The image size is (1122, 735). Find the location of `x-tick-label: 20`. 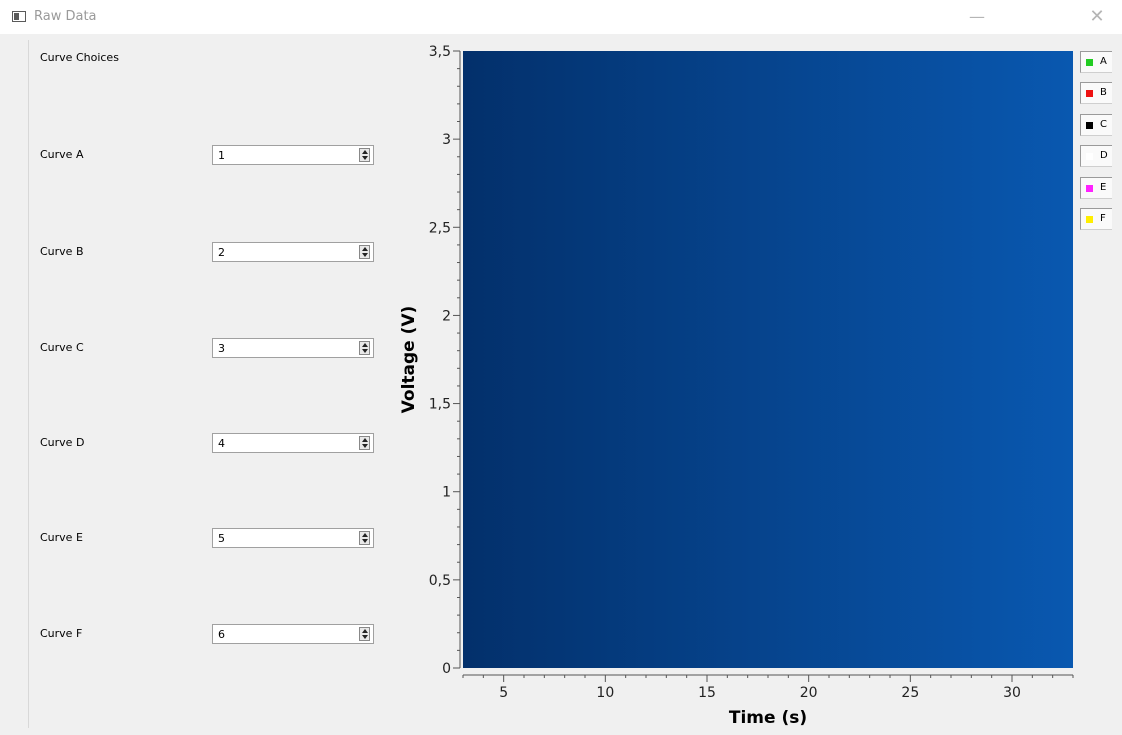

x-tick-label: 20 is located at coordinates (809, 693).